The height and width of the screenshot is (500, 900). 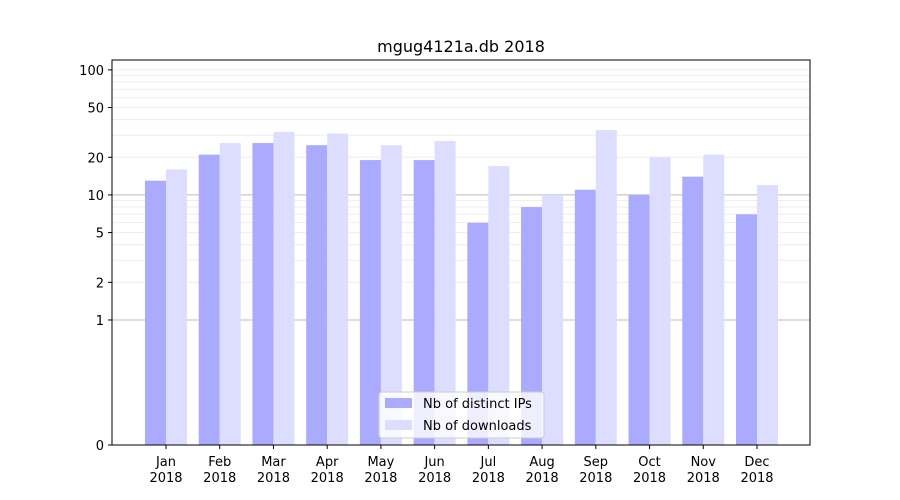 I want to click on x-tick-label: Jun 2018, so click(x=434, y=470).